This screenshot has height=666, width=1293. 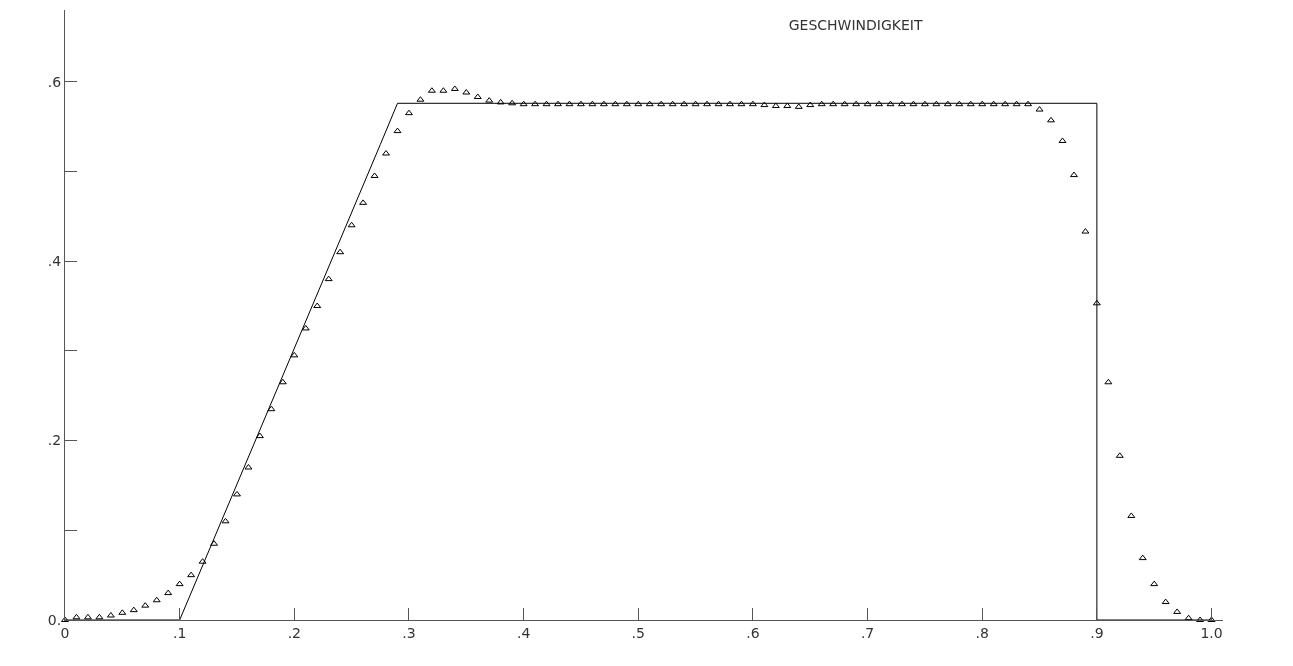 I want to click on x-tick-label: .1, so click(x=179, y=632).